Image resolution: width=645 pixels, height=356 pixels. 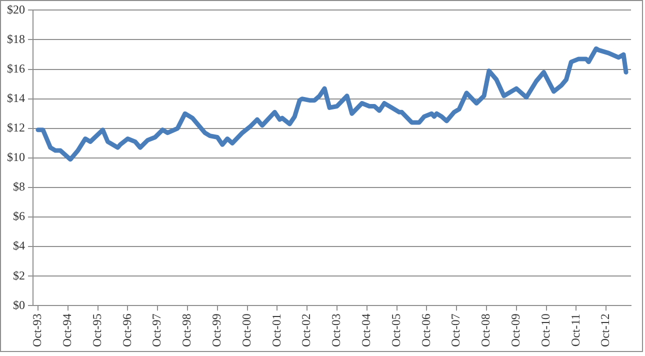 What do you see at coordinates (16, 98) in the screenshot?
I see `y-tick-label: $14` at bounding box center [16, 98].